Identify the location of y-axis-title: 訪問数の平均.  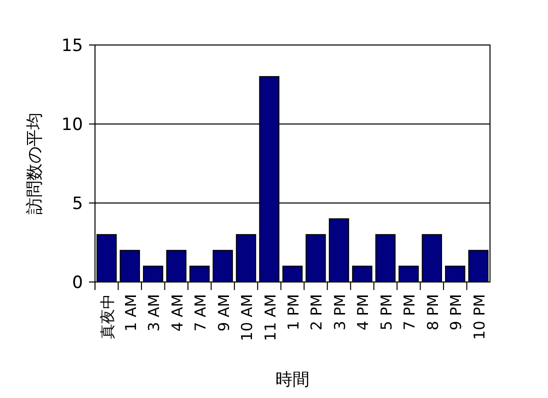
(35, 163).